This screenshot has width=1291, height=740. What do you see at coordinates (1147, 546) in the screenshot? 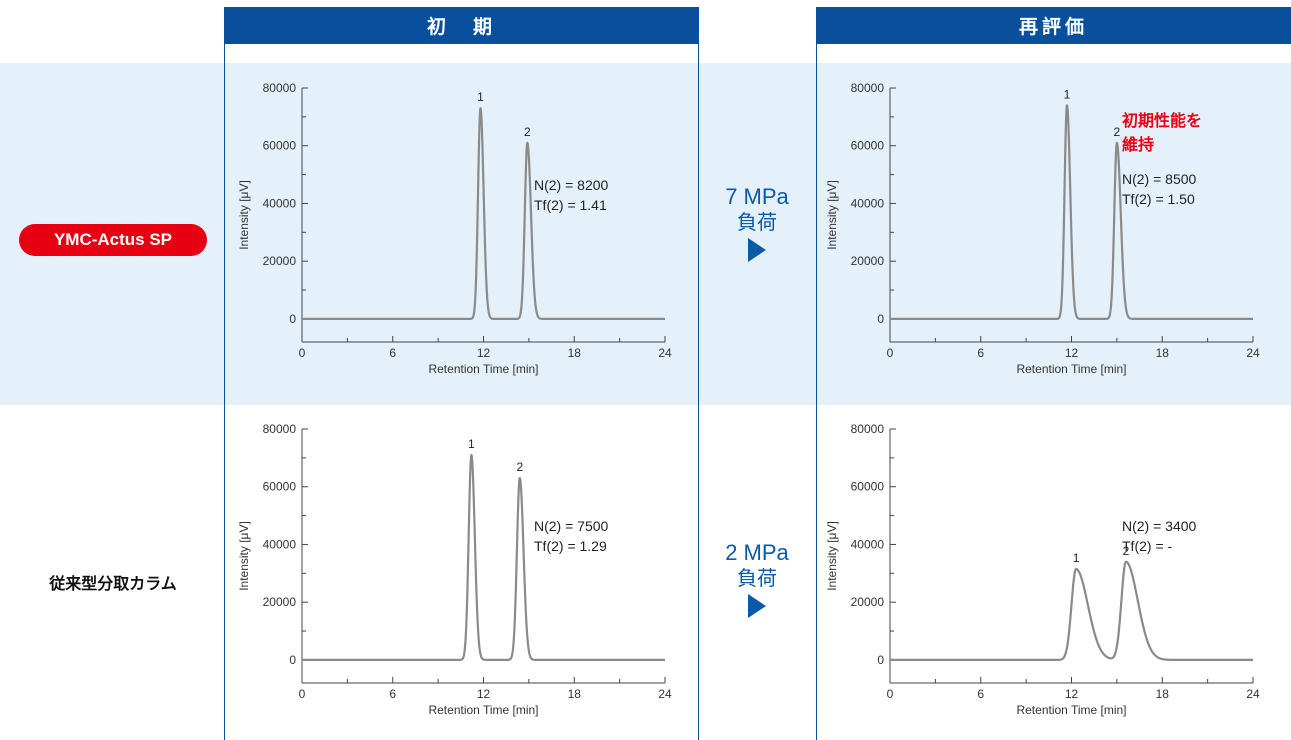
I see `annotation-text: Tf(2) = -` at bounding box center [1147, 546].